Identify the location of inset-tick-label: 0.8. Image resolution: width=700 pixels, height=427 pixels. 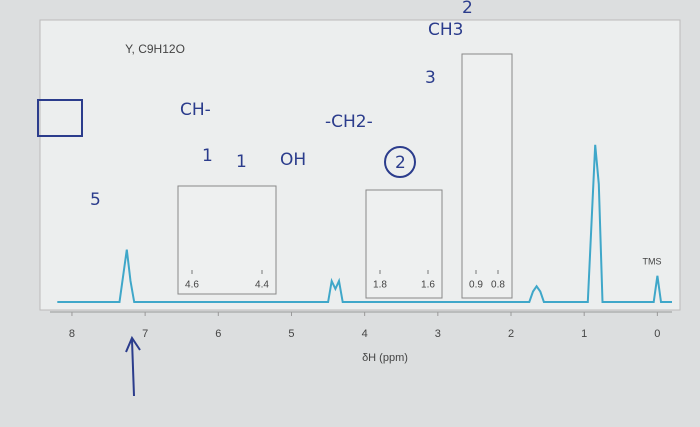
(498, 285).